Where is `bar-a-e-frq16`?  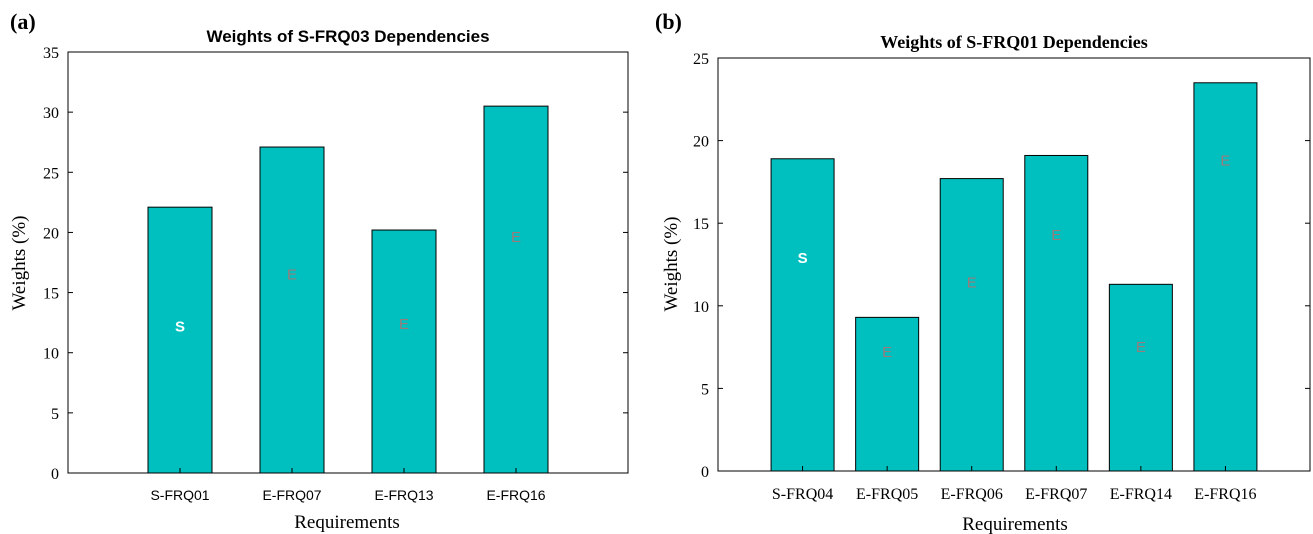
bar-a-e-frq16 is located at coordinates (516, 289).